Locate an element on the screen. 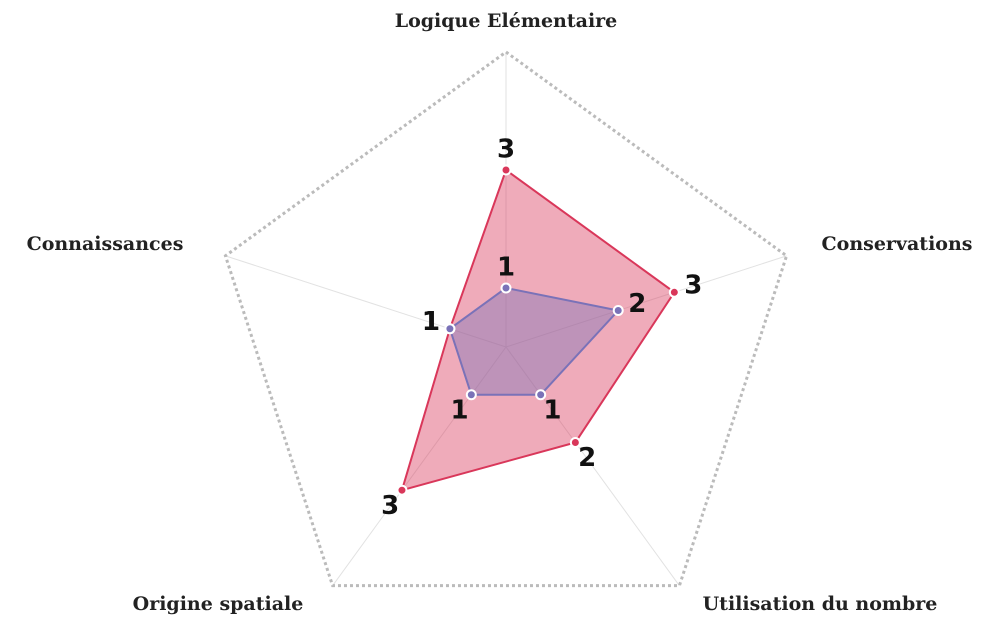  category-label: Utilisation du nombre is located at coordinates (820, 604).